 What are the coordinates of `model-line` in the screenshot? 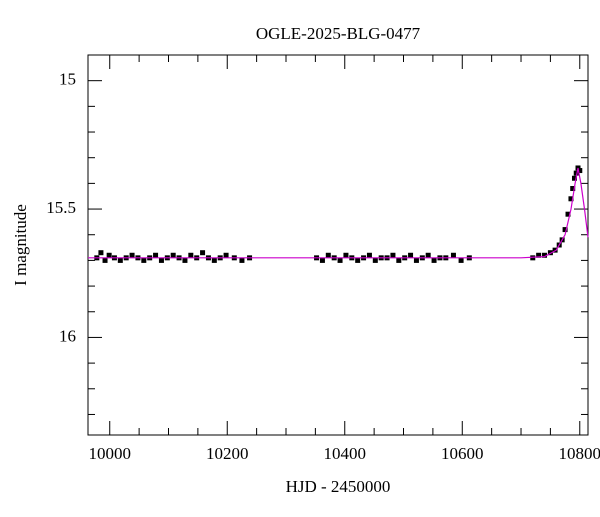 It's located at (338, 213).